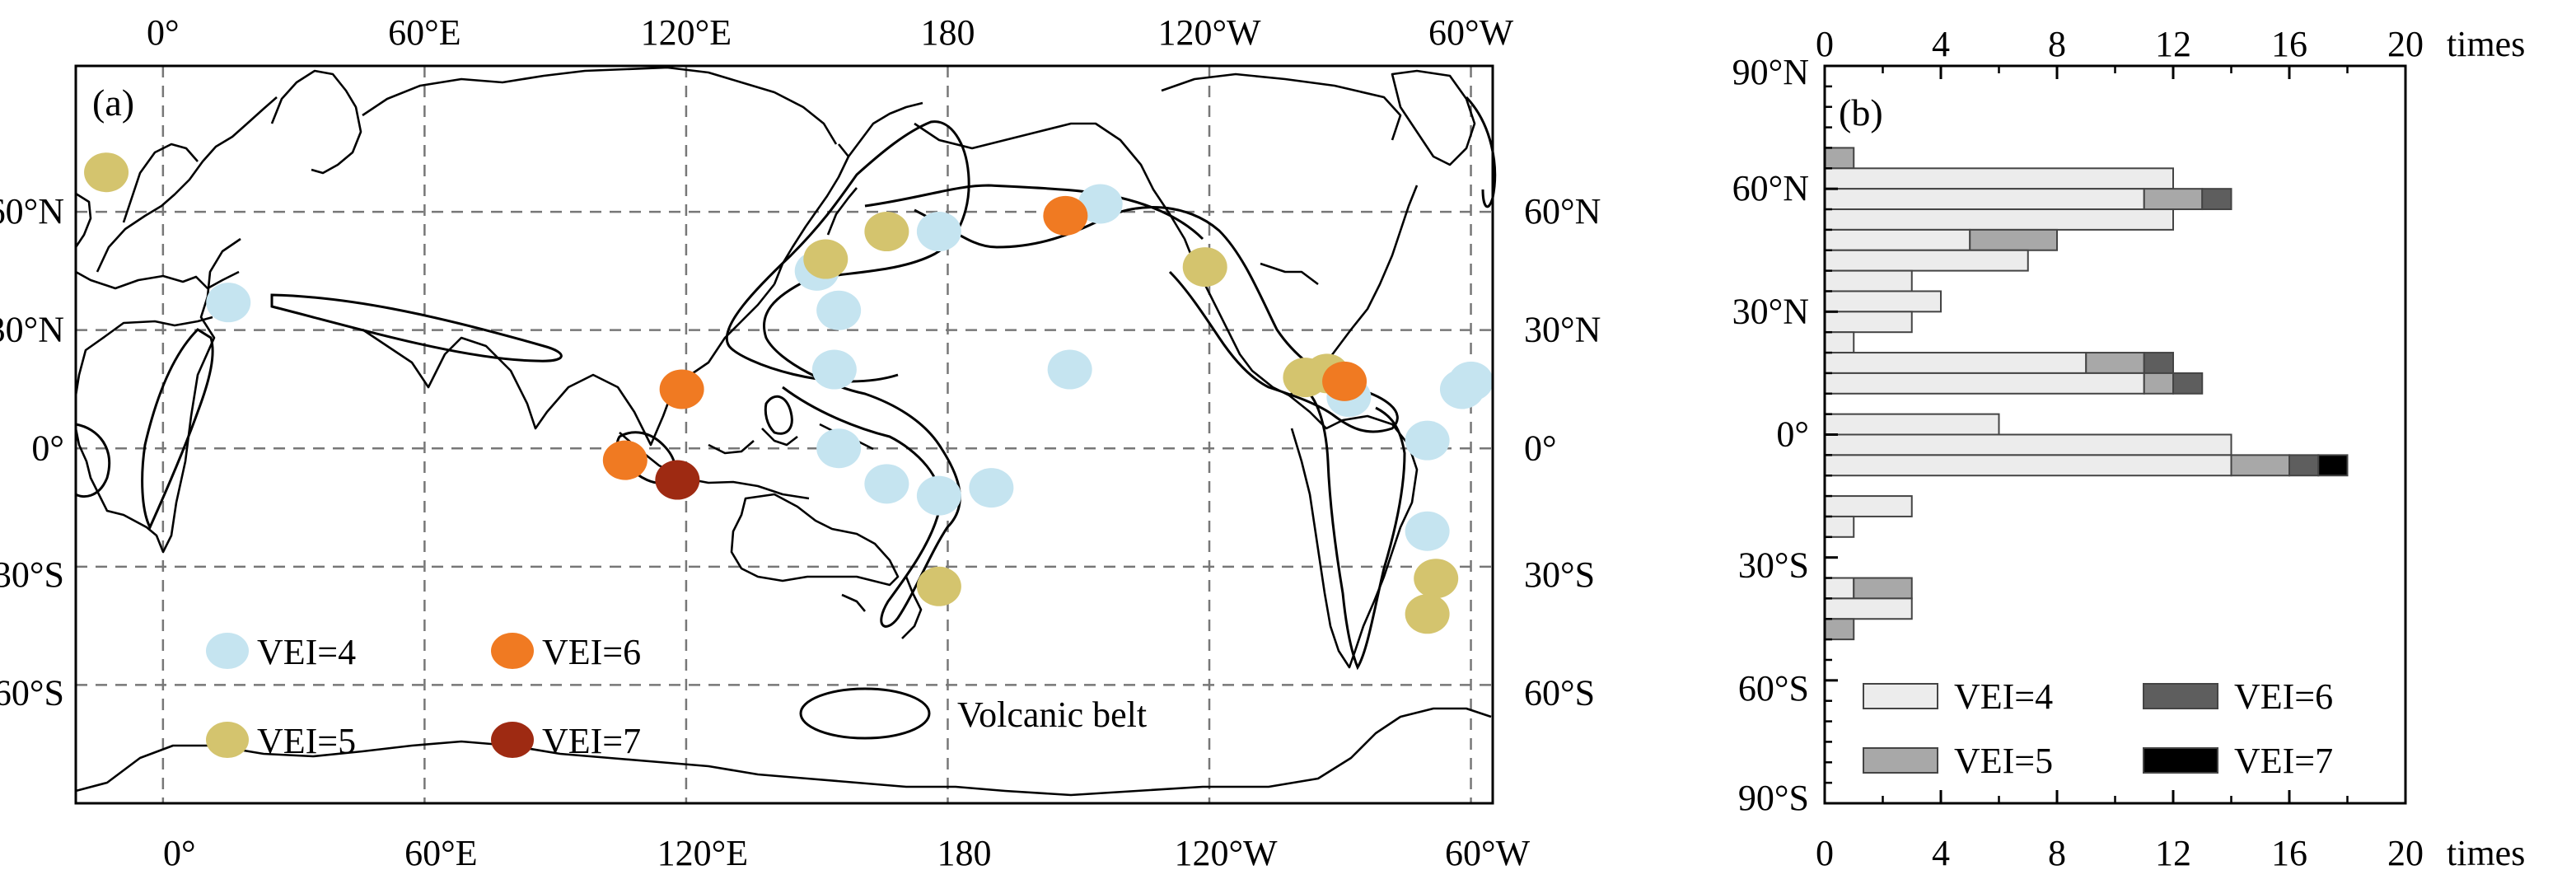 This screenshot has width=2576, height=884. Describe the element at coordinates (591, 741) in the screenshot. I see `legend-vei7-label: VEI=7` at that location.